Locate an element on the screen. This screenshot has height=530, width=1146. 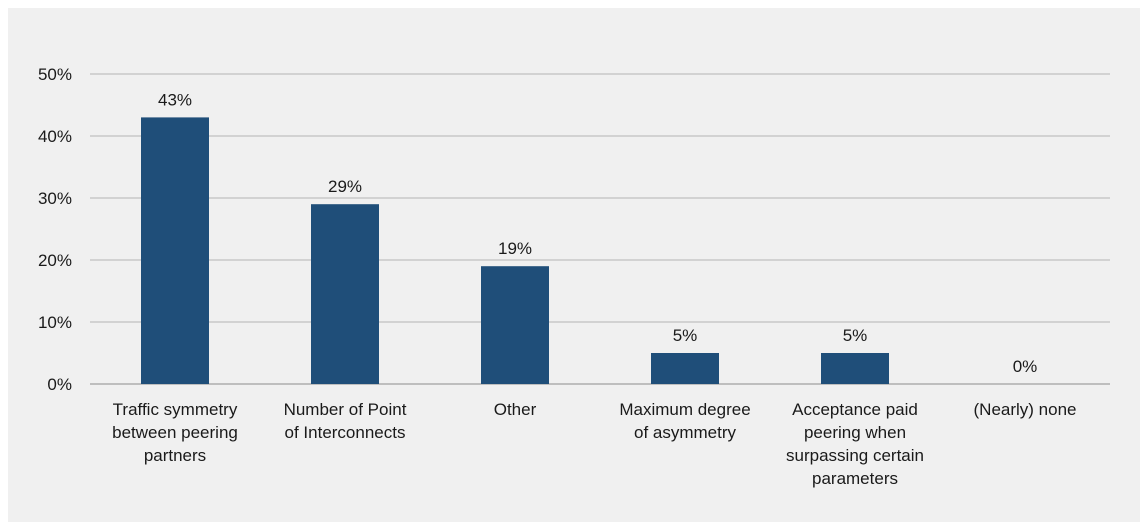
category-label: Traffic symmetry between peering partners is located at coordinates (175, 432).